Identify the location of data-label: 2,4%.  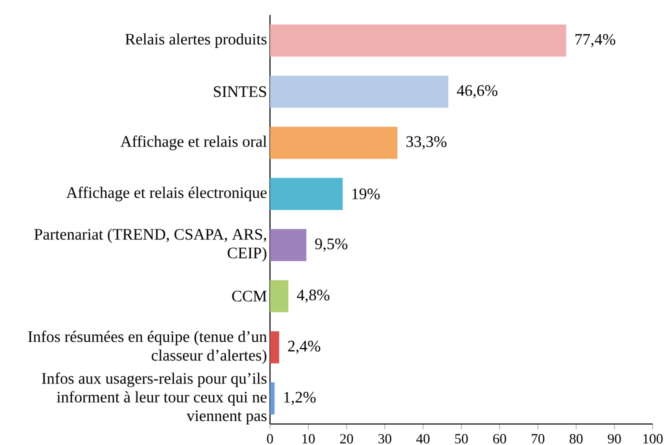
(304, 347).